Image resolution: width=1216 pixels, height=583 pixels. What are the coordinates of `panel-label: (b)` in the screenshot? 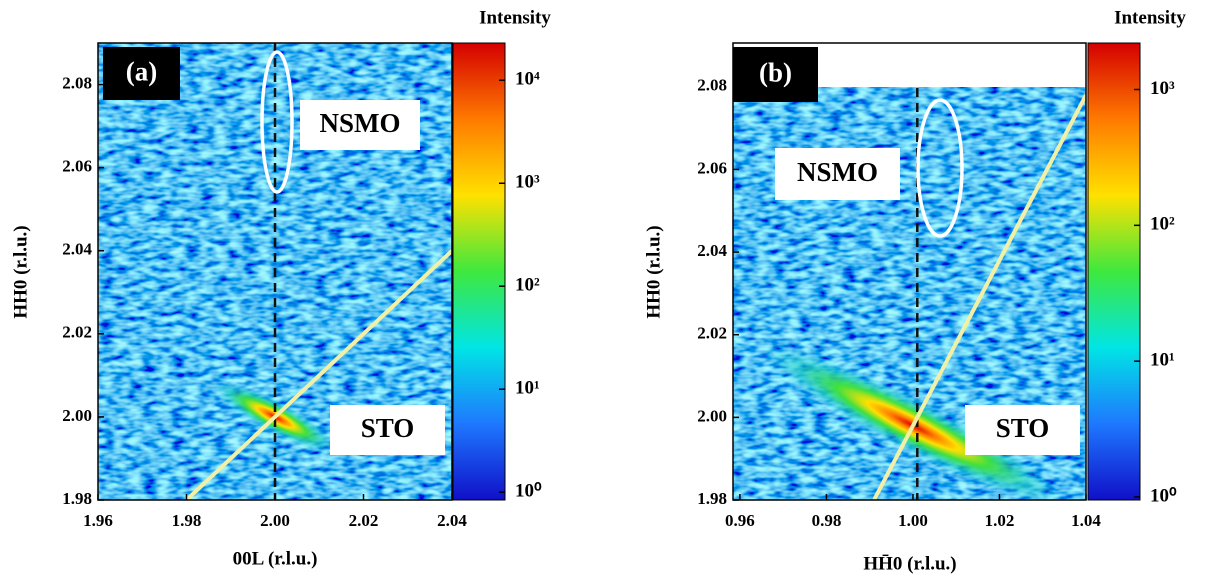 It's located at (775, 73).